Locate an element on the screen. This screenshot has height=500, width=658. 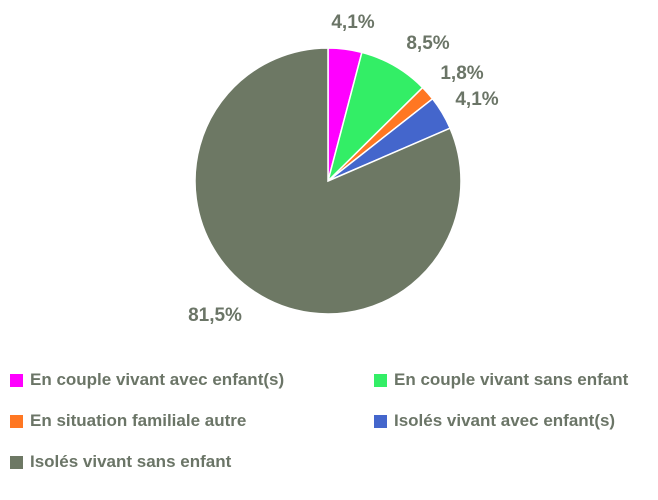
slice-data-label: 81,5% is located at coordinates (215, 315).